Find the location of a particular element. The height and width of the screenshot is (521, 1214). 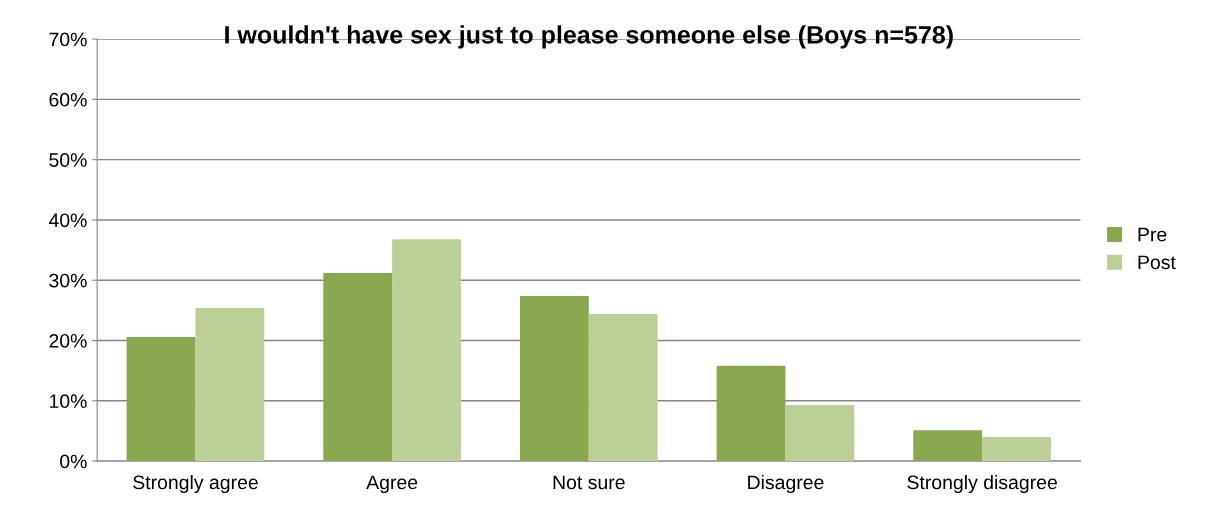

y-tick-label: 50% is located at coordinates (68, 160).